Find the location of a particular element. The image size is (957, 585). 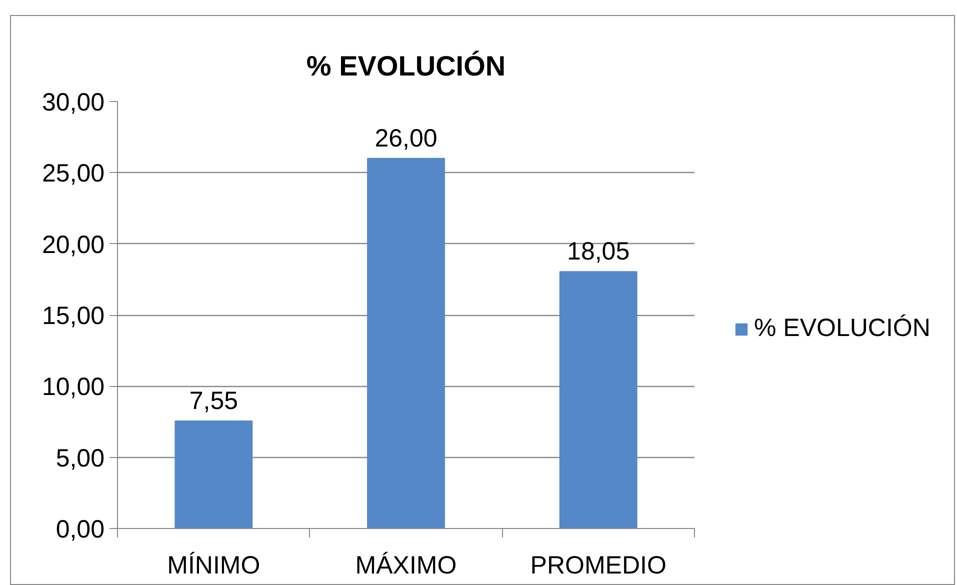

x-tick-label: MÍNIMO is located at coordinates (213, 566).